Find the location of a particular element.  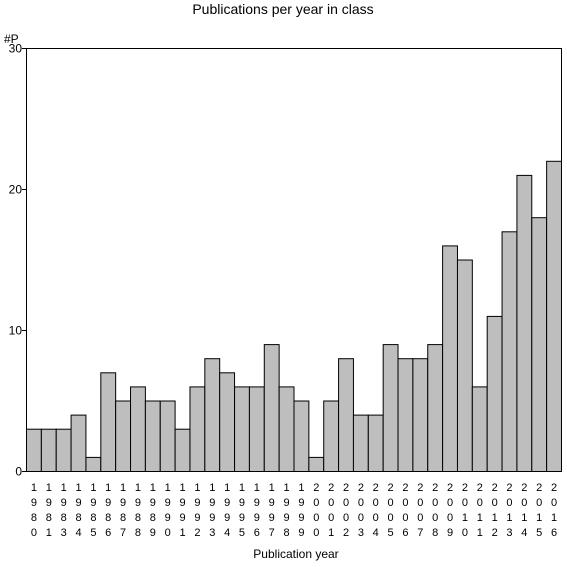

bar-1994 is located at coordinates (227, 422).